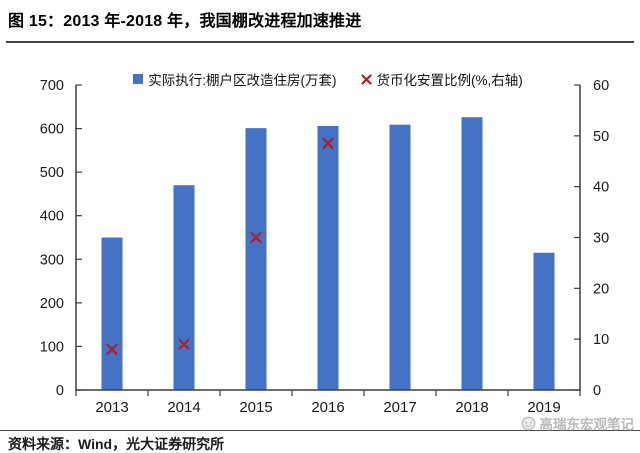  I want to click on marker-2014, so click(184, 344).